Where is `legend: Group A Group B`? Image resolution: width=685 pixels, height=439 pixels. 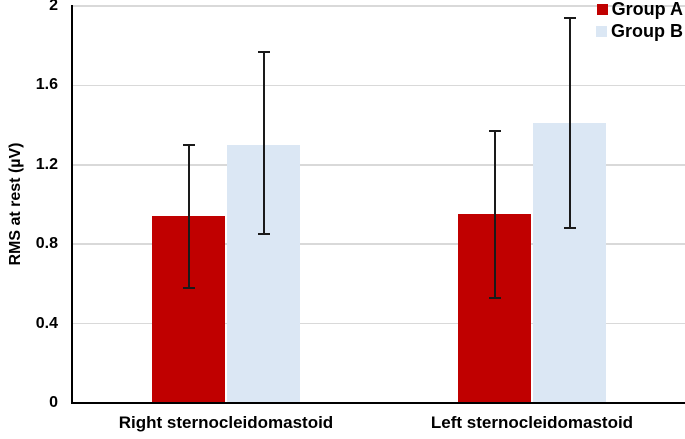 legend: Group A Group B is located at coordinates (639, 21).